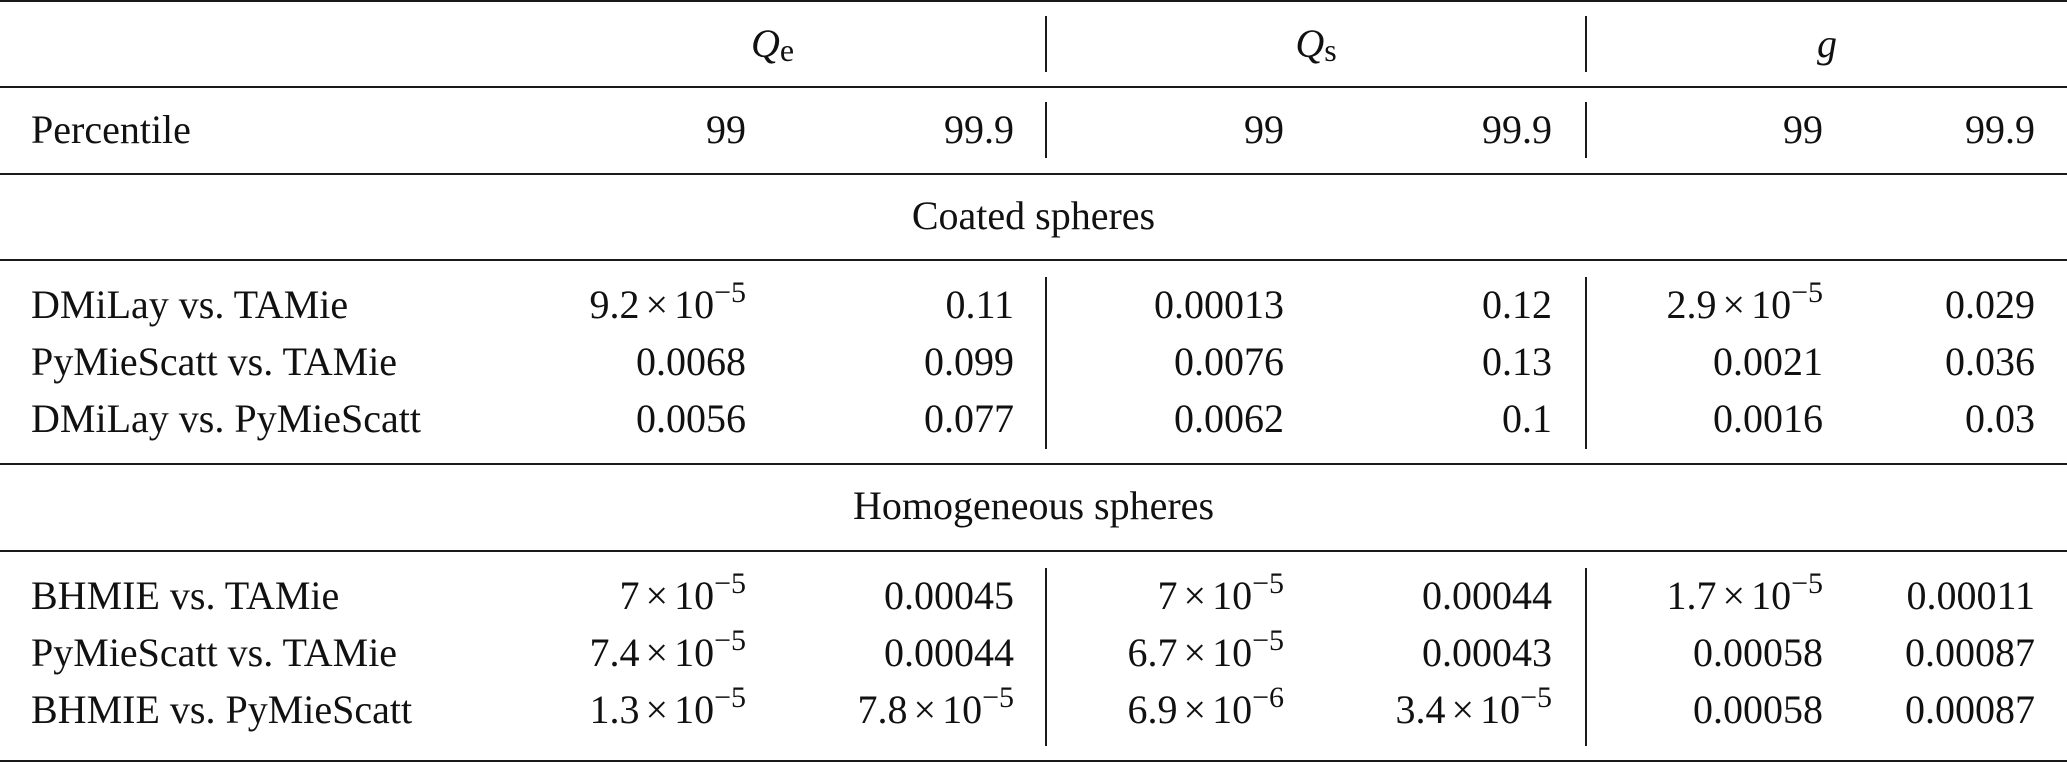  I want to click on table-cell: 0.00043, so click(1487, 652).